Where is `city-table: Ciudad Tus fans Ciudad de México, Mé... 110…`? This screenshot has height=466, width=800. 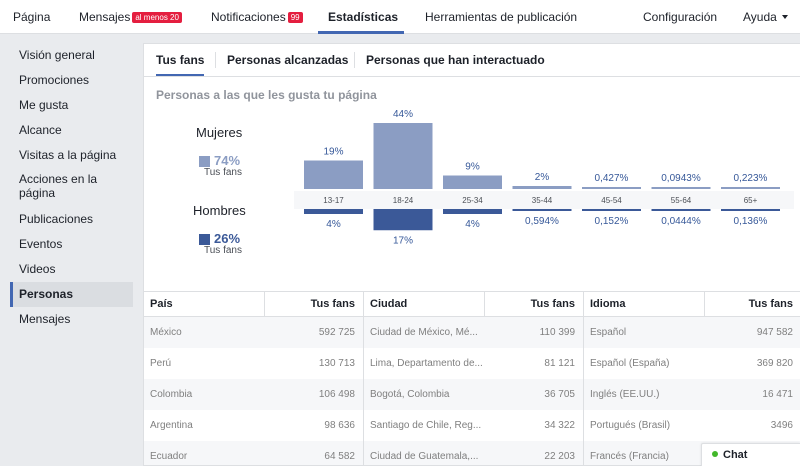 city-table: Ciudad Tus fans Ciudad de México, Mé... 110… is located at coordinates (473, 378).